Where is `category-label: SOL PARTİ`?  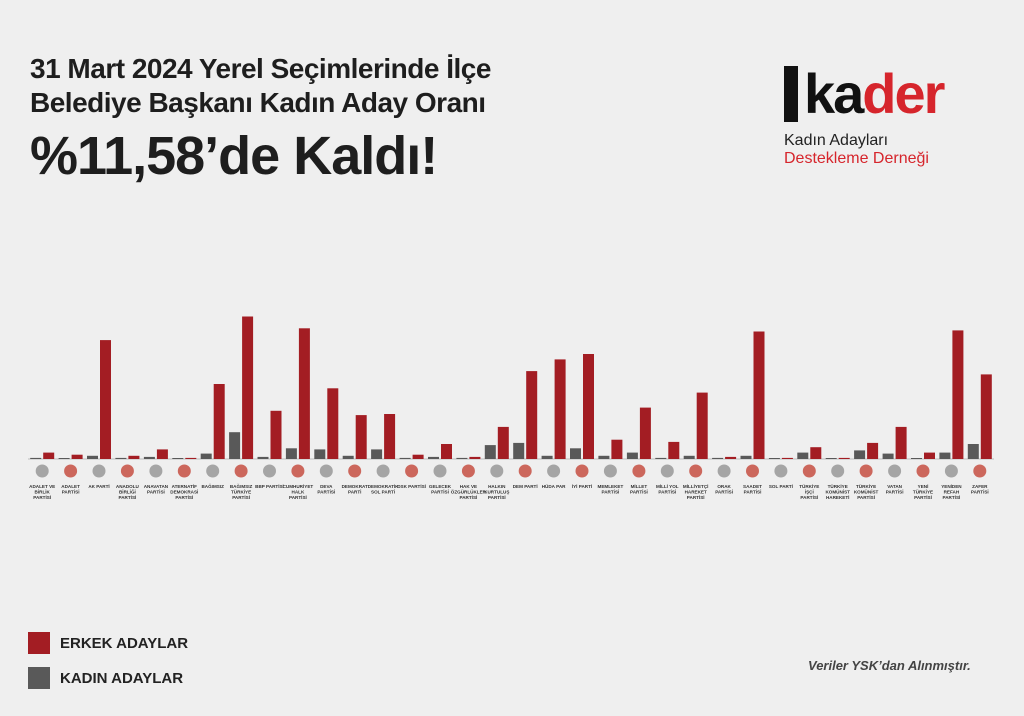
category-label: SOL PARTİ is located at coordinates (781, 486).